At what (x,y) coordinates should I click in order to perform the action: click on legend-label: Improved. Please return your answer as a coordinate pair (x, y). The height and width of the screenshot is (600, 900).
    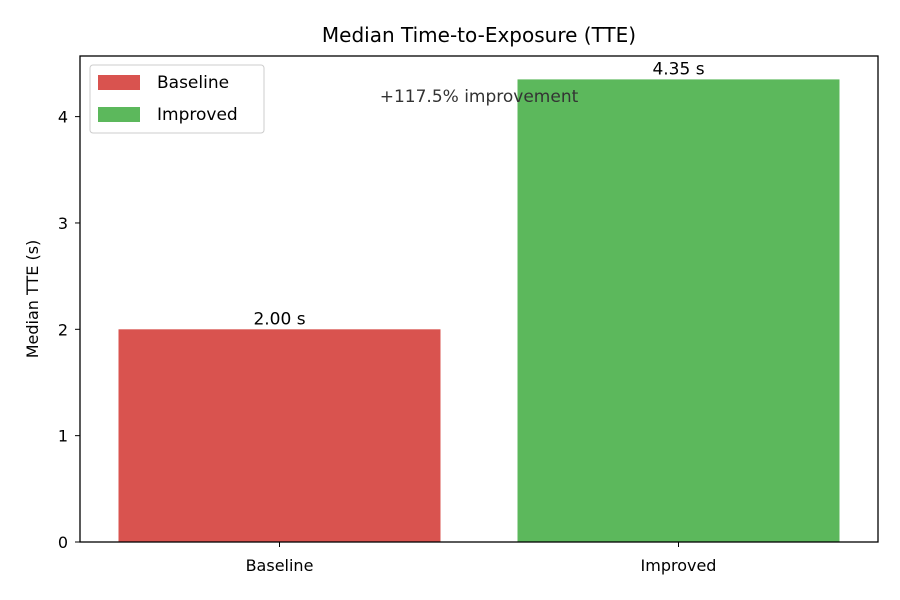
    Looking at the image, I should click on (197, 115).